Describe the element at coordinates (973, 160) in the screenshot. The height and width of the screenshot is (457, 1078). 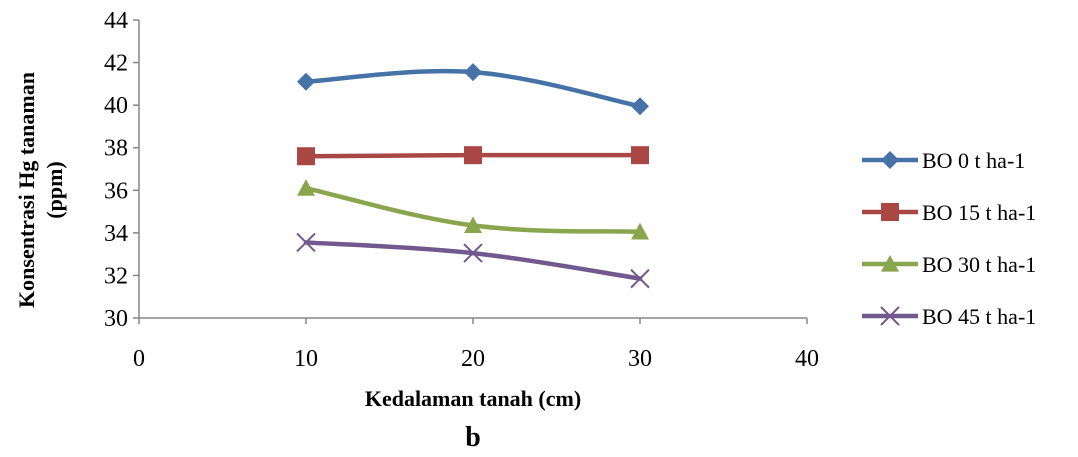
I see `legend-label: BO 0 t ha-1` at that location.